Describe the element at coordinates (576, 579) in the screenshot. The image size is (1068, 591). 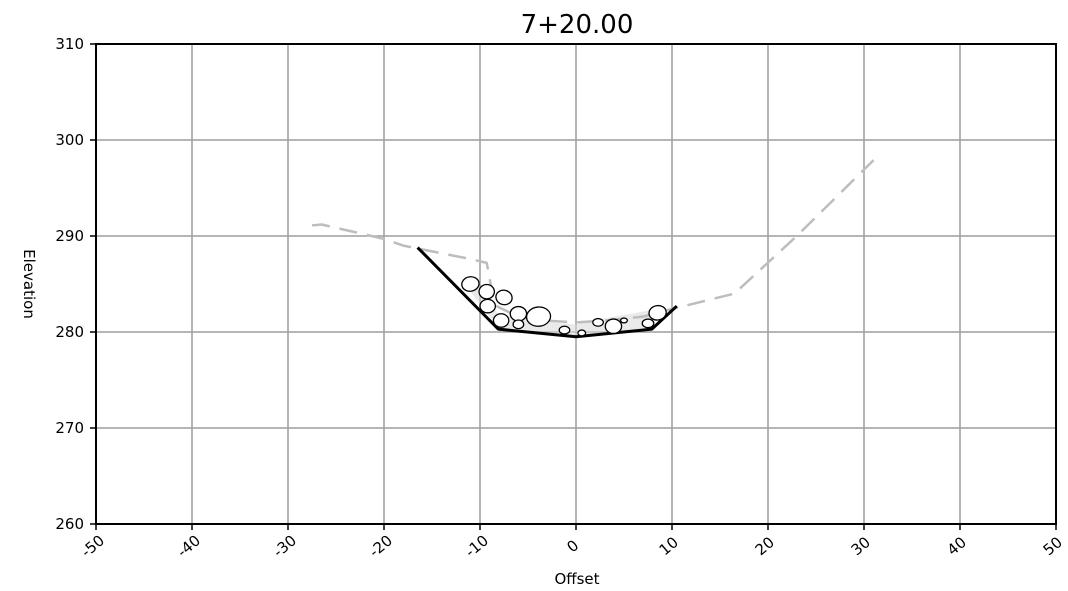
I see `x-axis-label: Offset` at that location.